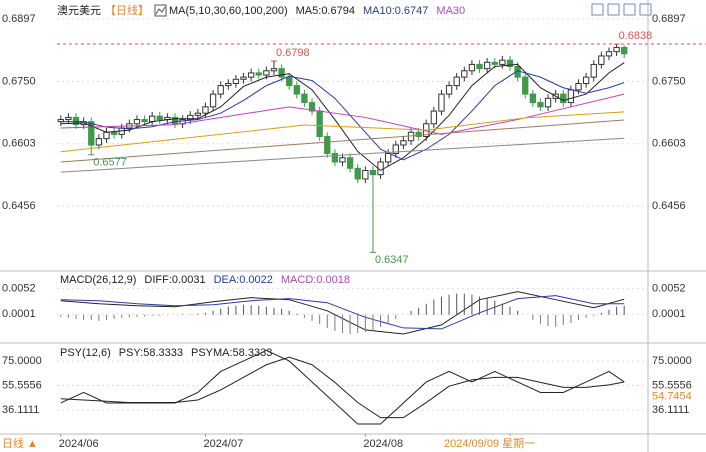  I want to click on y-tick-label: 0.6456, so click(669, 206).